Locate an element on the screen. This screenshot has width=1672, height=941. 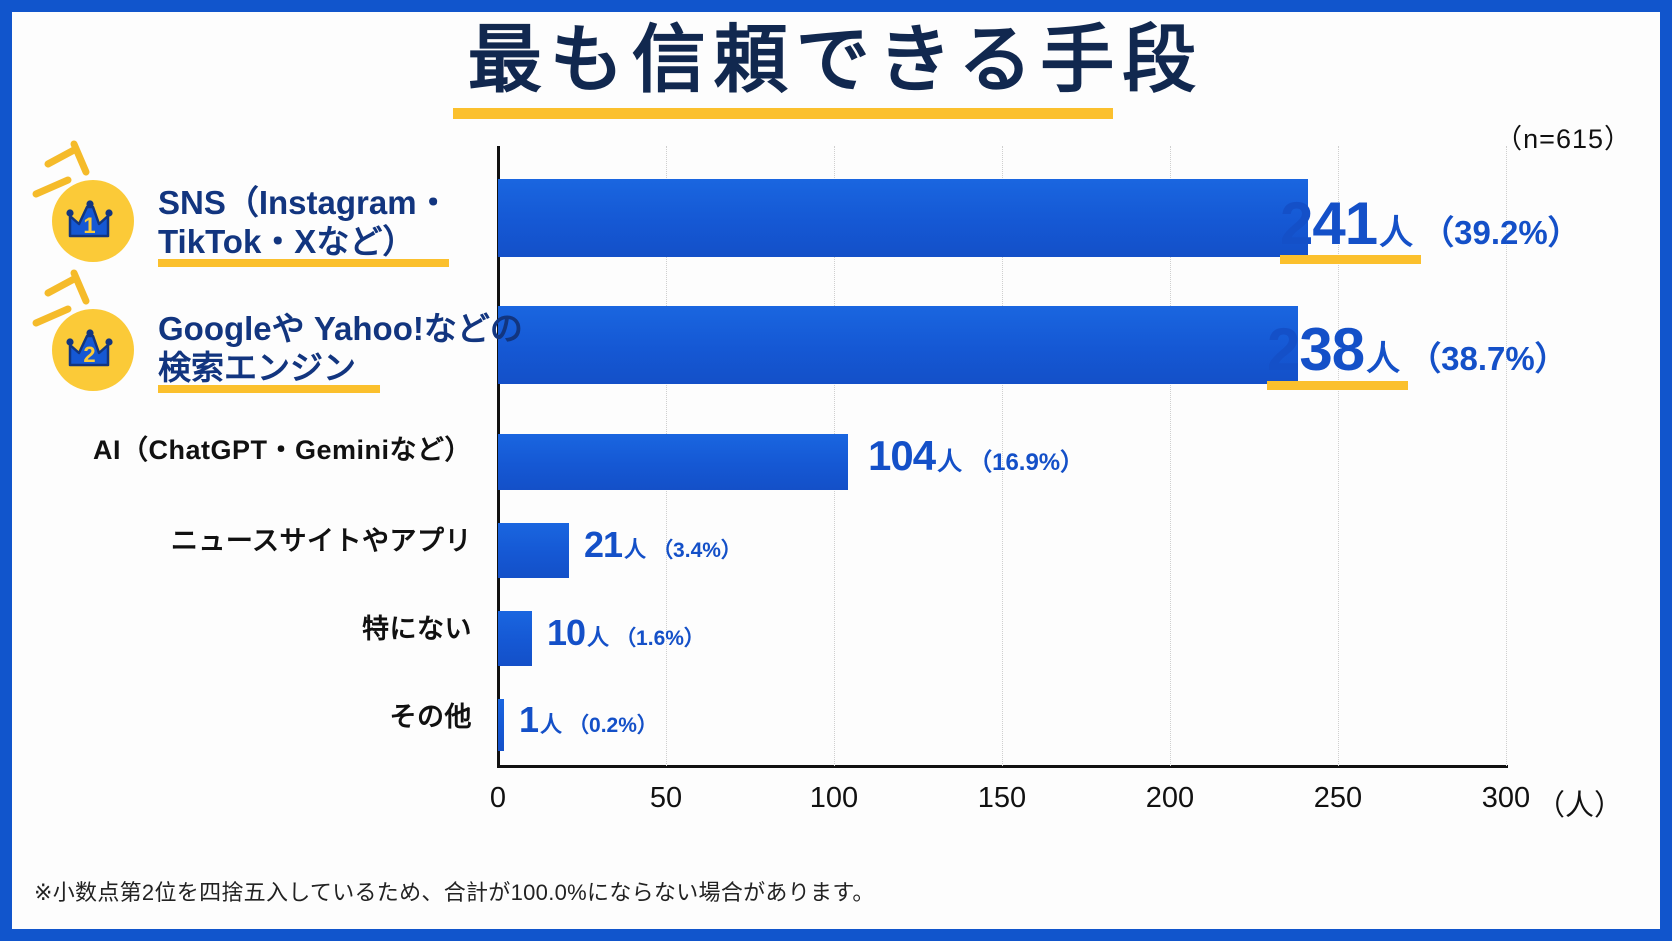
value-unit-row-2: 人 is located at coordinates (1383, 359).